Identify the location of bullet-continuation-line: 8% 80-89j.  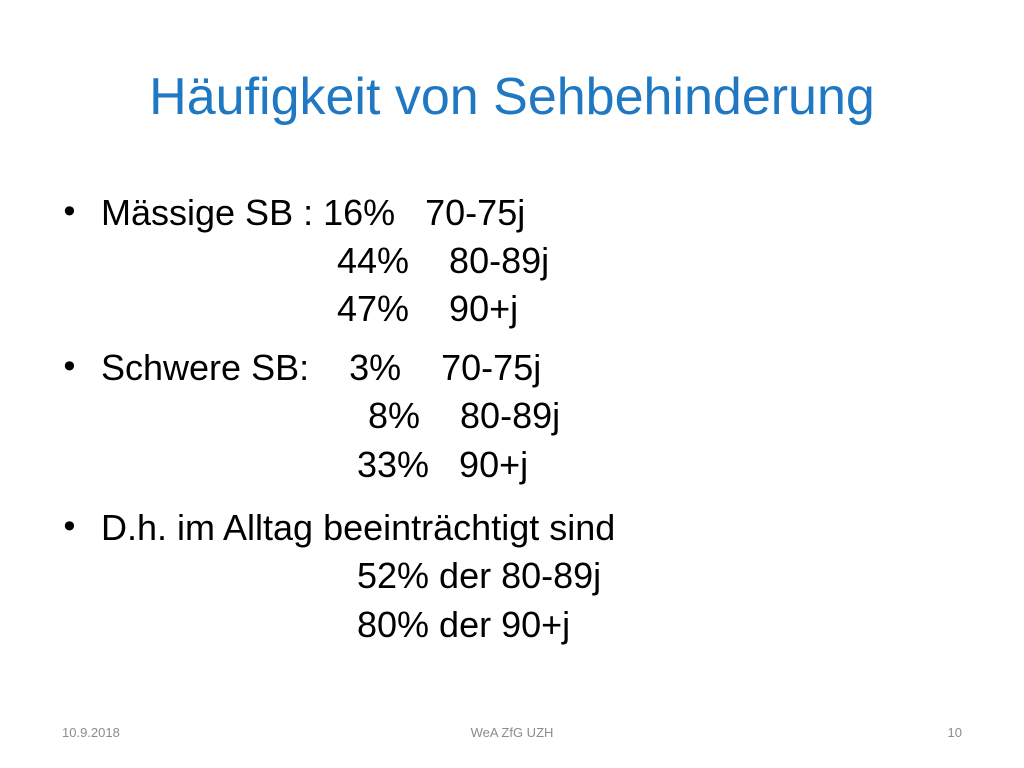
(464, 415).